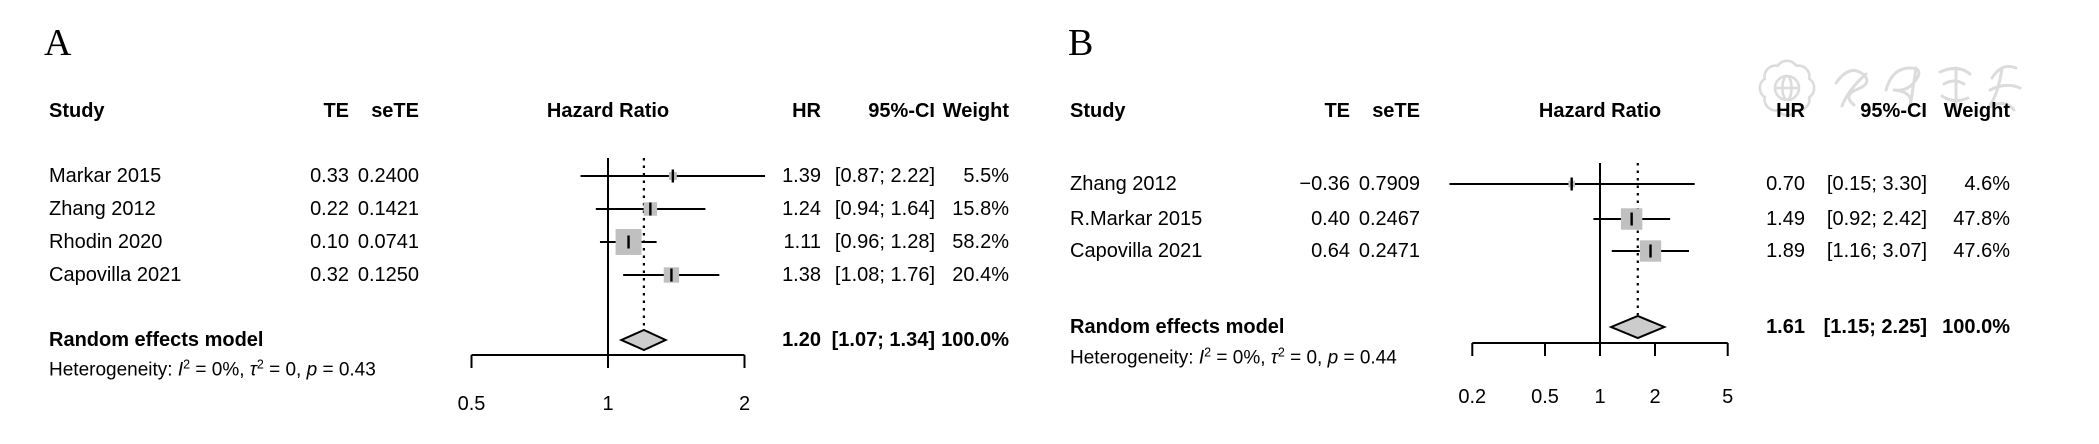 This screenshot has width=2099, height=444. I want to click on panel-a-label: A, so click(58, 43).